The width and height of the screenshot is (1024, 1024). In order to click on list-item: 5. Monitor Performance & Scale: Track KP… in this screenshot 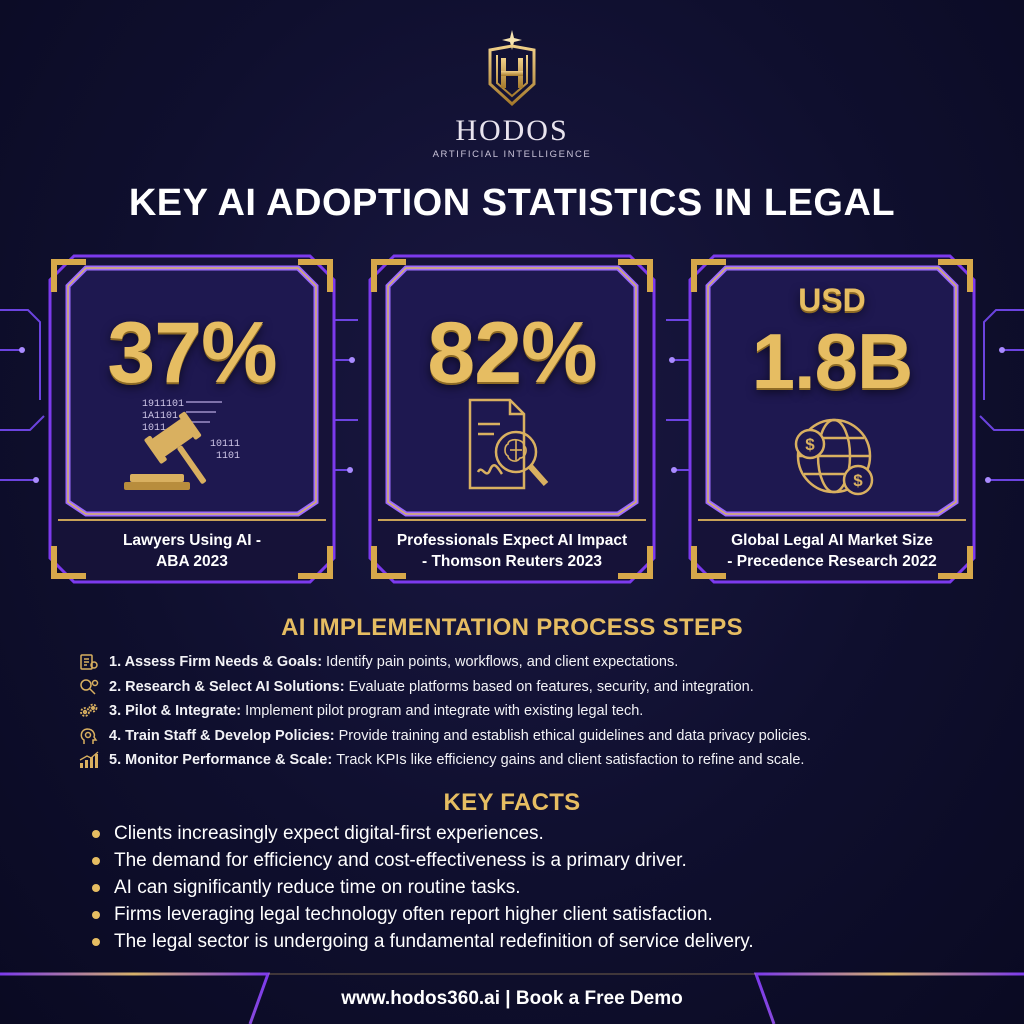, I will do `click(538, 760)`.